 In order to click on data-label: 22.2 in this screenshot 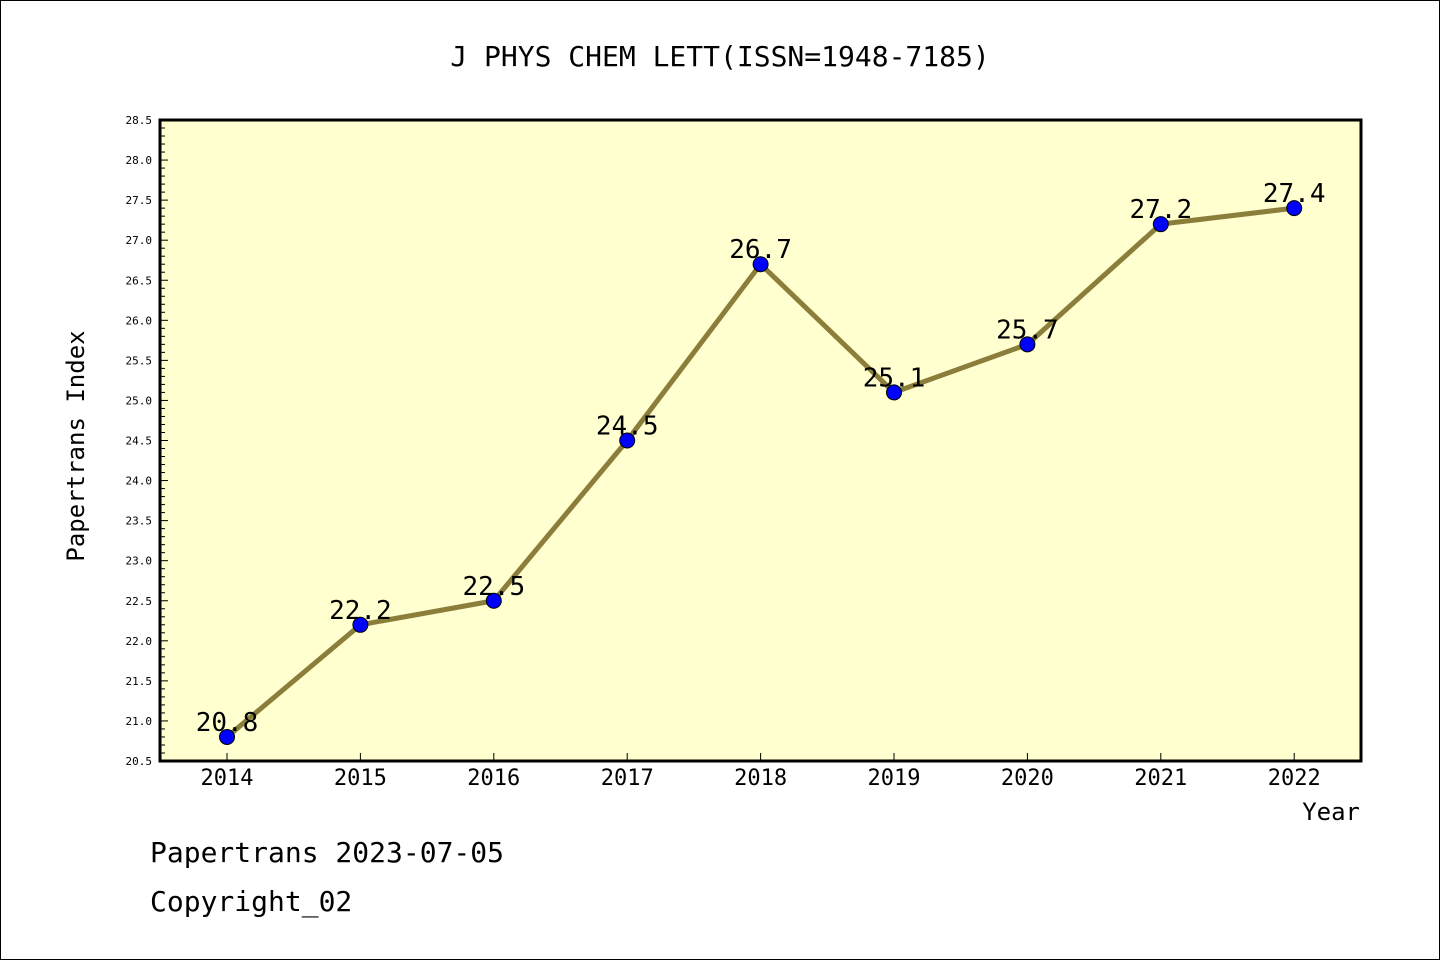, I will do `click(360, 611)`.